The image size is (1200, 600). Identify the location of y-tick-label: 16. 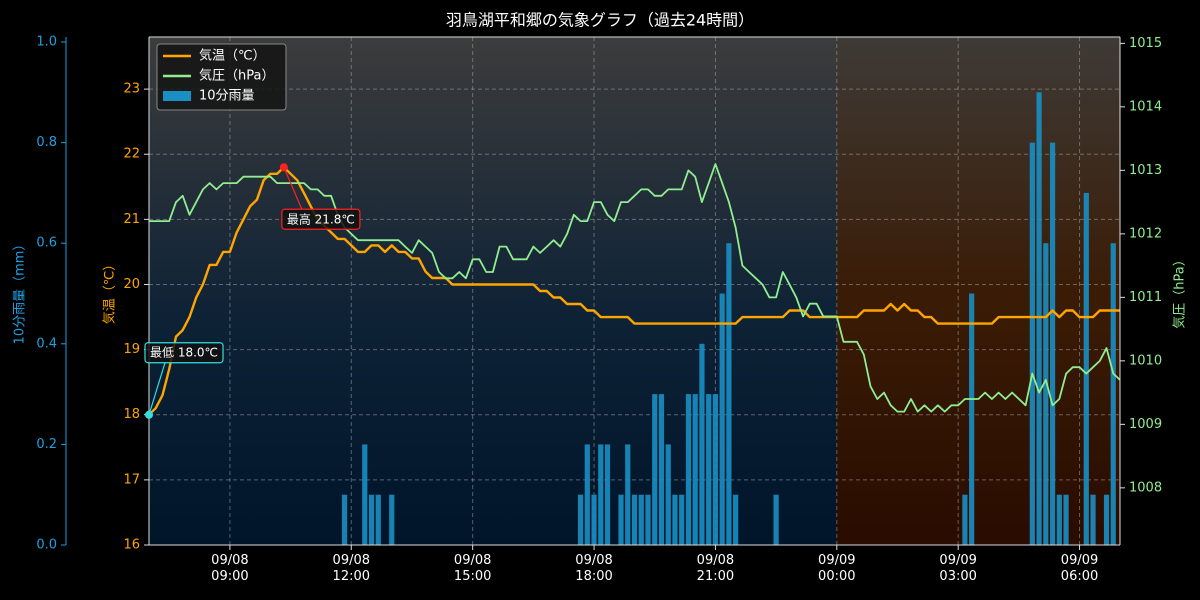
(131, 545).